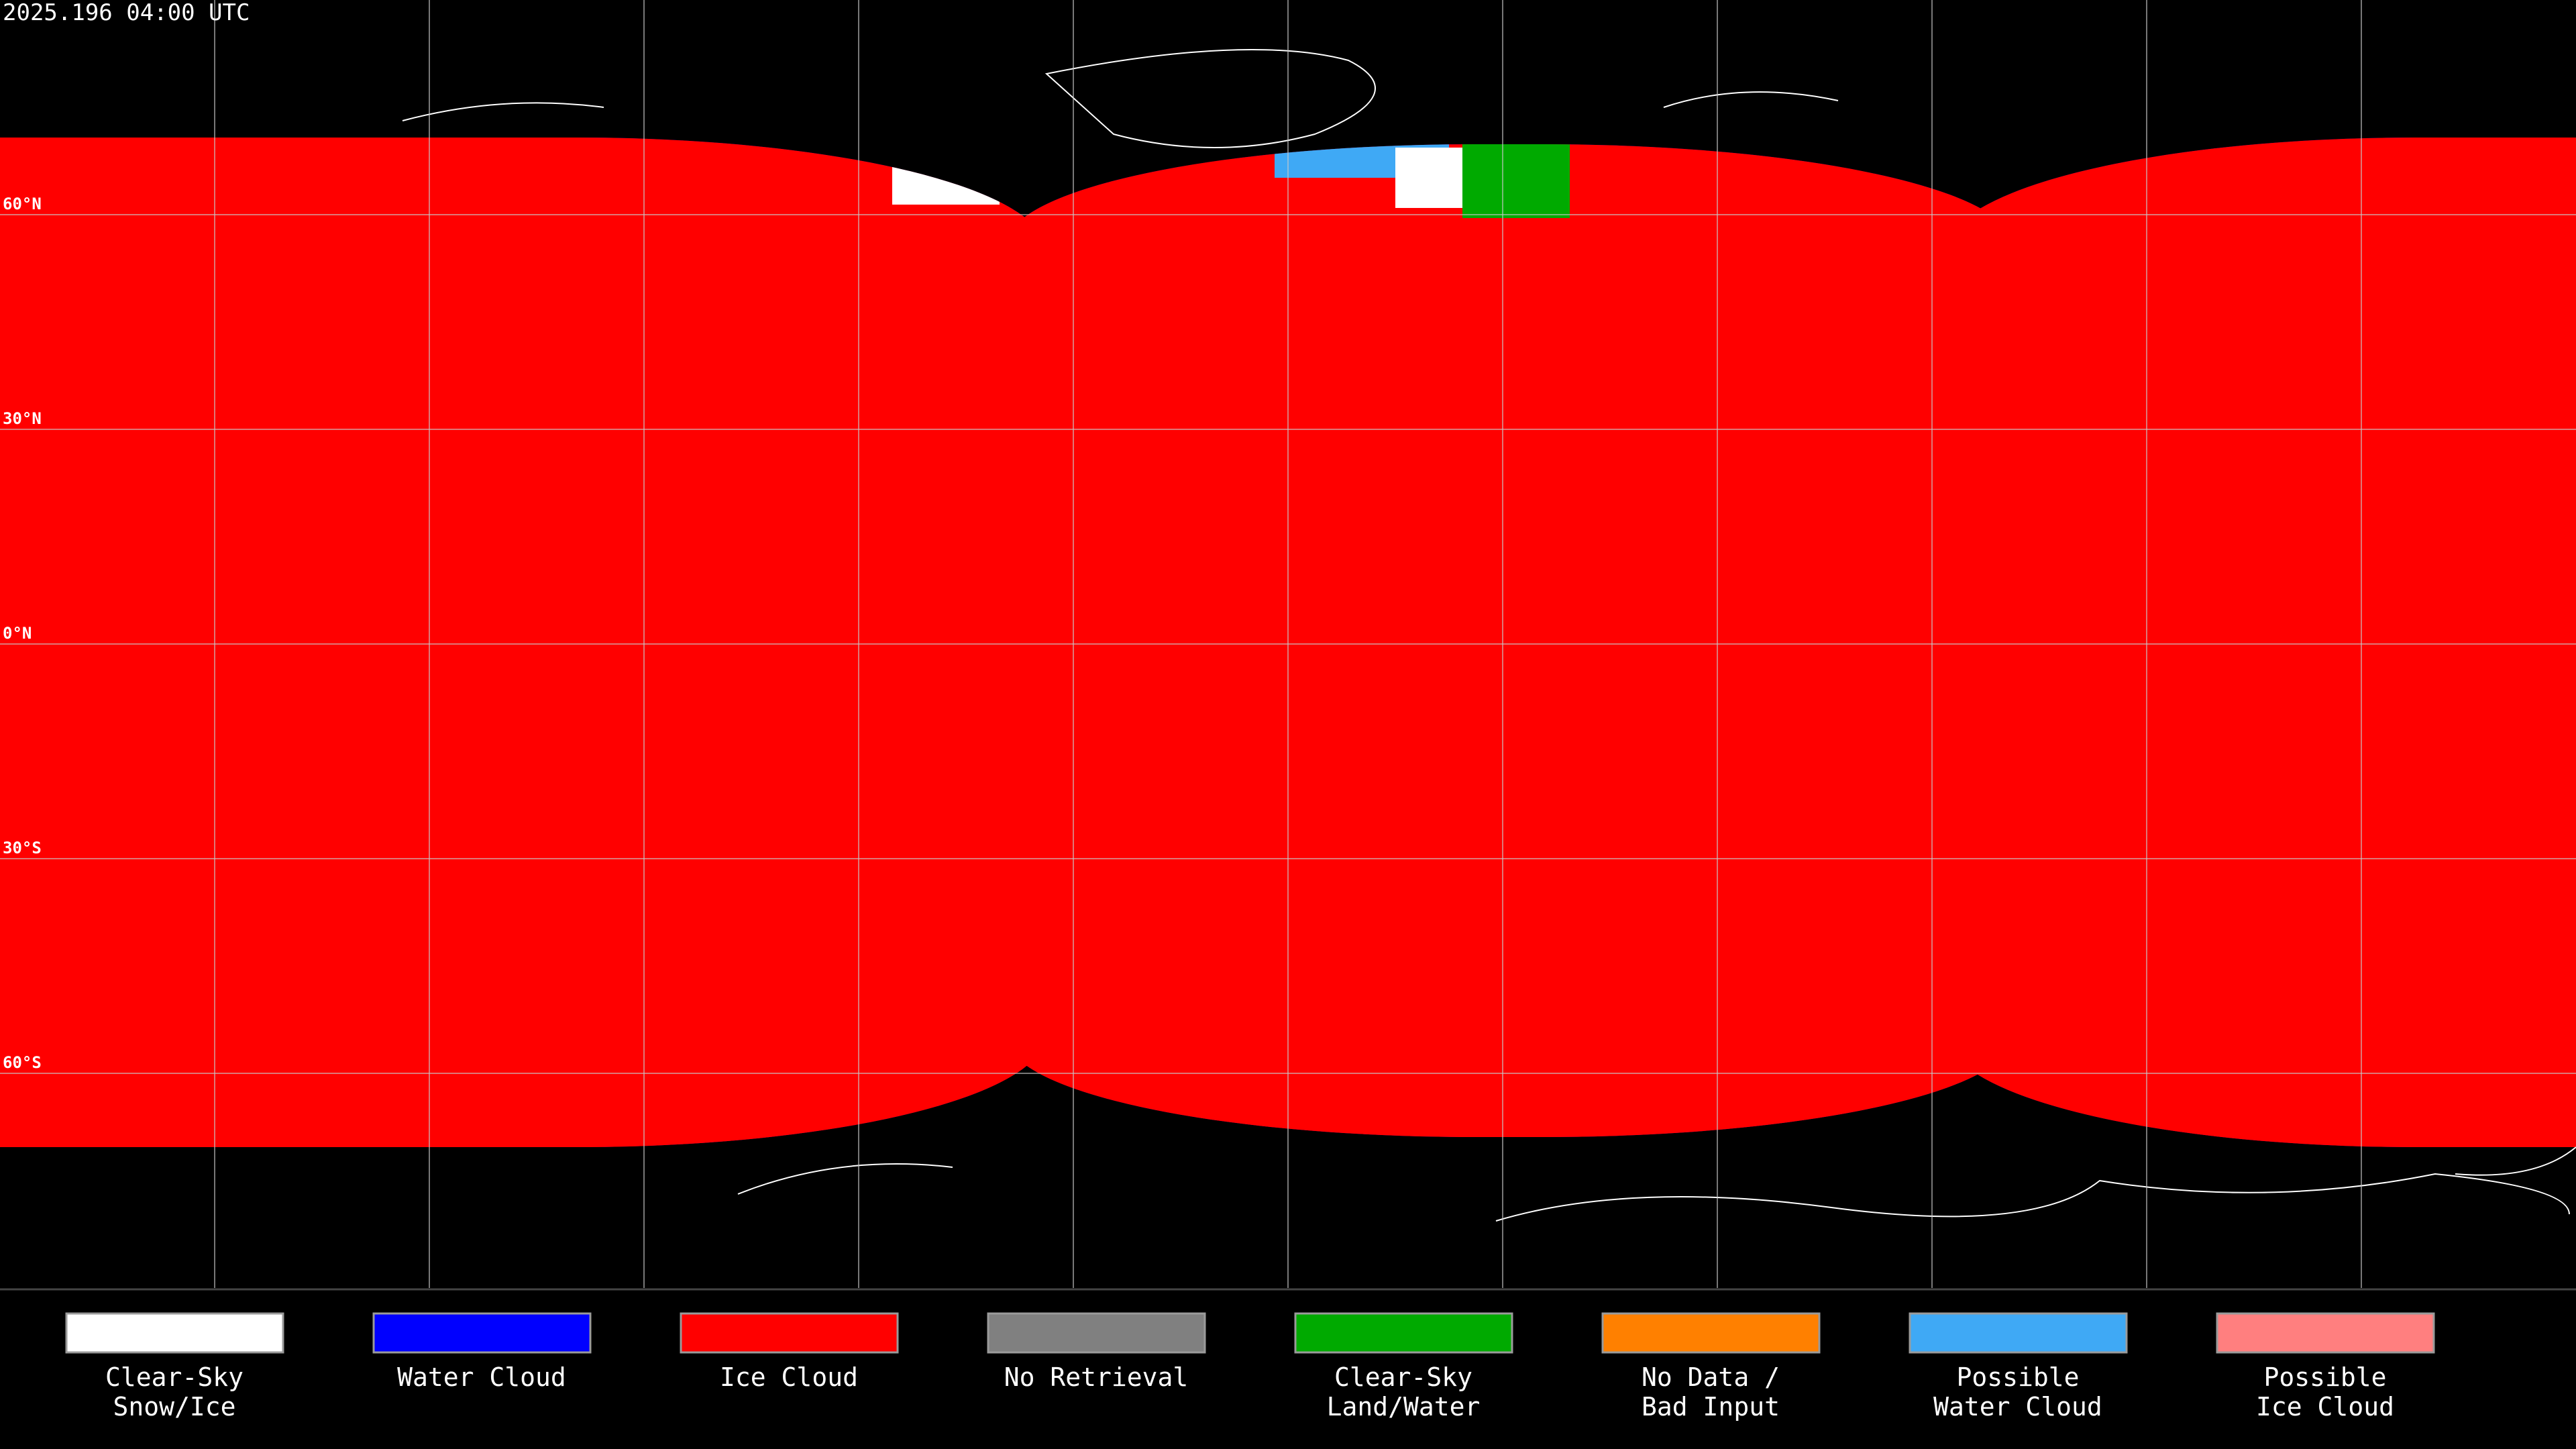 This screenshot has width=2576, height=1449. What do you see at coordinates (174, 1406) in the screenshot?
I see `legend-label: Snow/Ice` at bounding box center [174, 1406].